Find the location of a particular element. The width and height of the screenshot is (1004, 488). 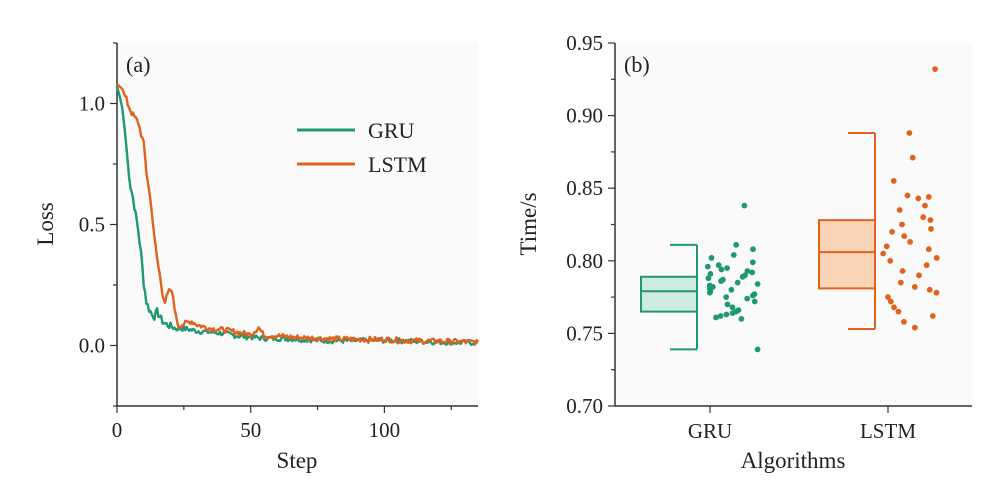

legend-label-lstm: LSTM is located at coordinates (397, 164).